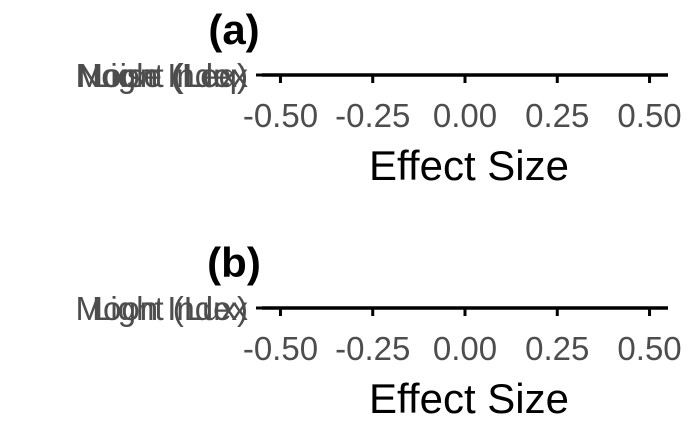  Describe the element at coordinates (170, 308) in the screenshot. I see `panel-b-category-label: Light (Lux)` at that location.